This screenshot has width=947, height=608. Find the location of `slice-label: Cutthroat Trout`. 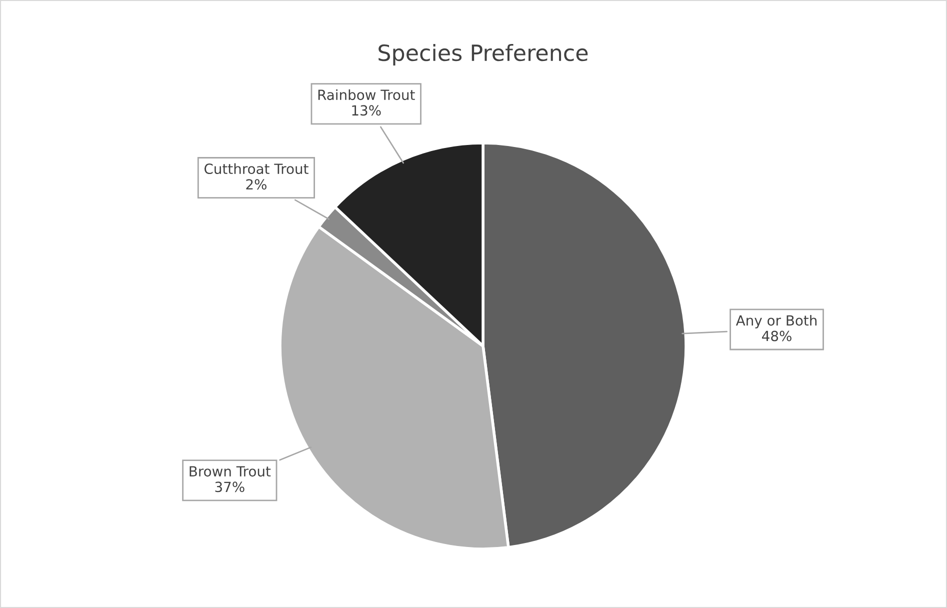

slice-label: Cutthroat Trout is located at coordinates (256, 168).